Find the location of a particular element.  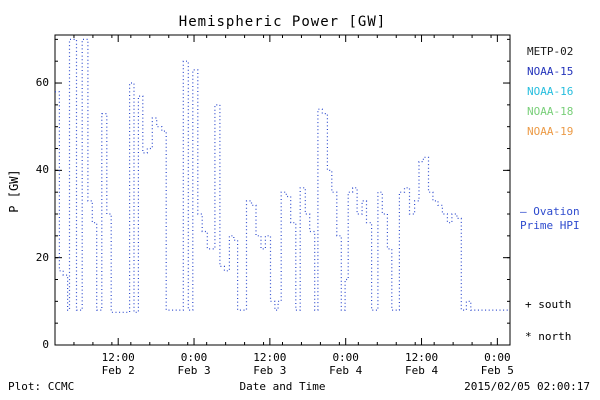

ovation-legend-line-1: — Ovation is located at coordinates (550, 211).